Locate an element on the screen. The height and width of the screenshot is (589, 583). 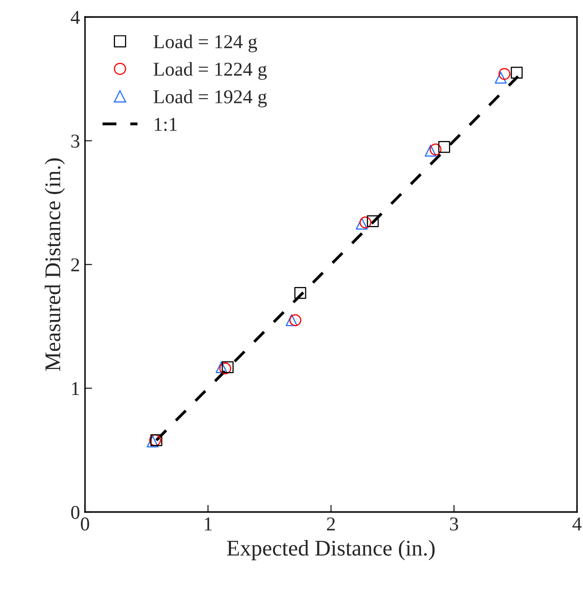
y-tick-label: 3 is located at coordinates (75, 141).